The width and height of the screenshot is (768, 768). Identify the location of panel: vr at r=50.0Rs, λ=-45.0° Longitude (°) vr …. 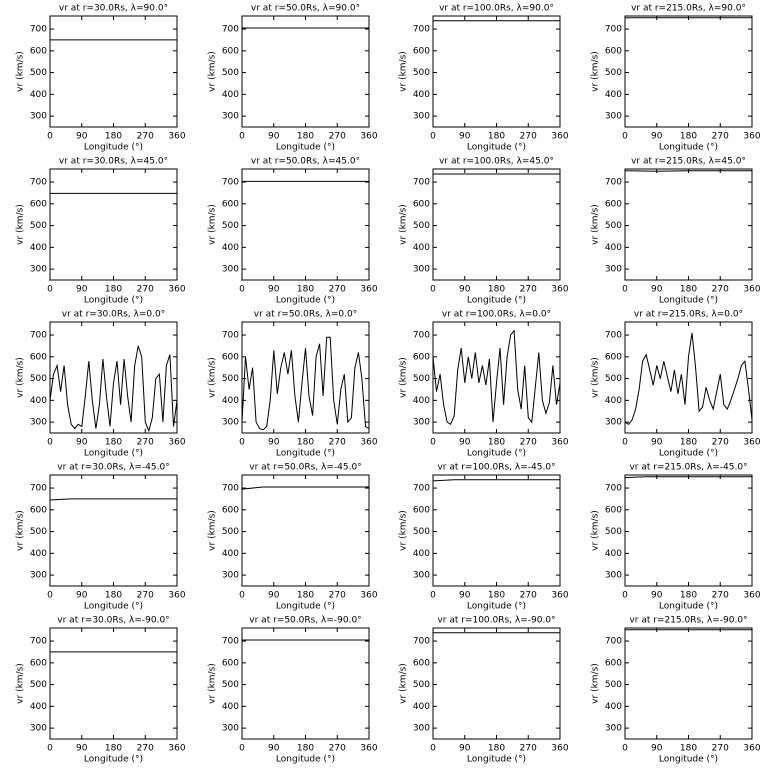
(293, 537).